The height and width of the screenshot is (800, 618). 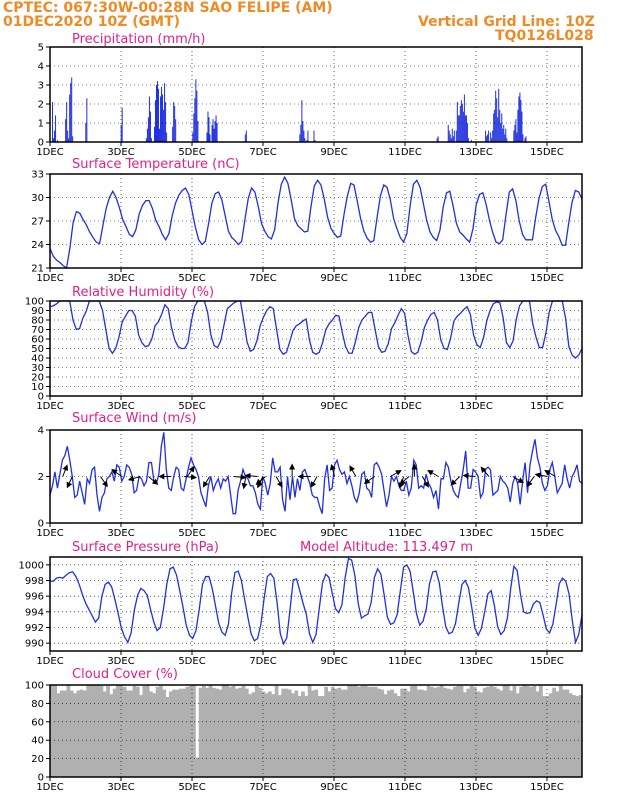 I want to click on grid-line-note: Vertical Grid Line: 10Z, so click(x=506, y=22).